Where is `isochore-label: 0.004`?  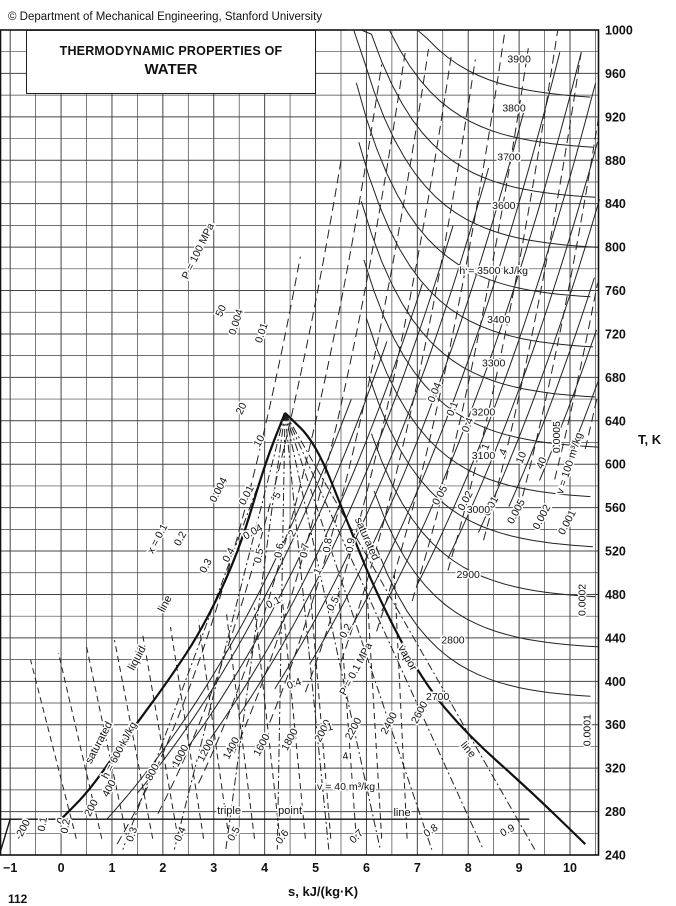
isochore-label: 0.004 is located at coordinates (218, 489).